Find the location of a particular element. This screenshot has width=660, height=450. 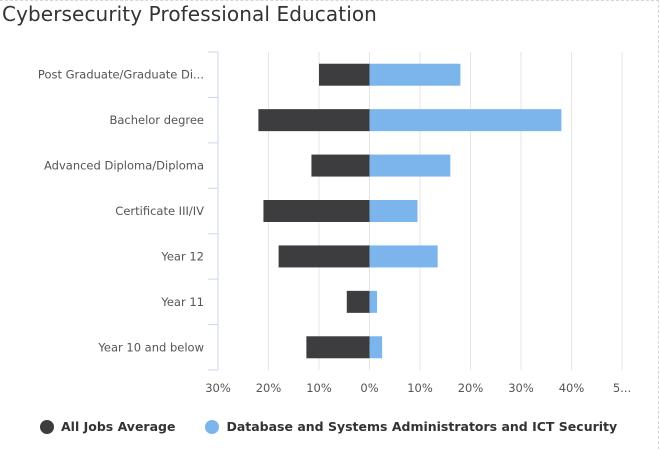

legend-item-all-jobs: All Jobs Average is located at coordinates (107, 426).